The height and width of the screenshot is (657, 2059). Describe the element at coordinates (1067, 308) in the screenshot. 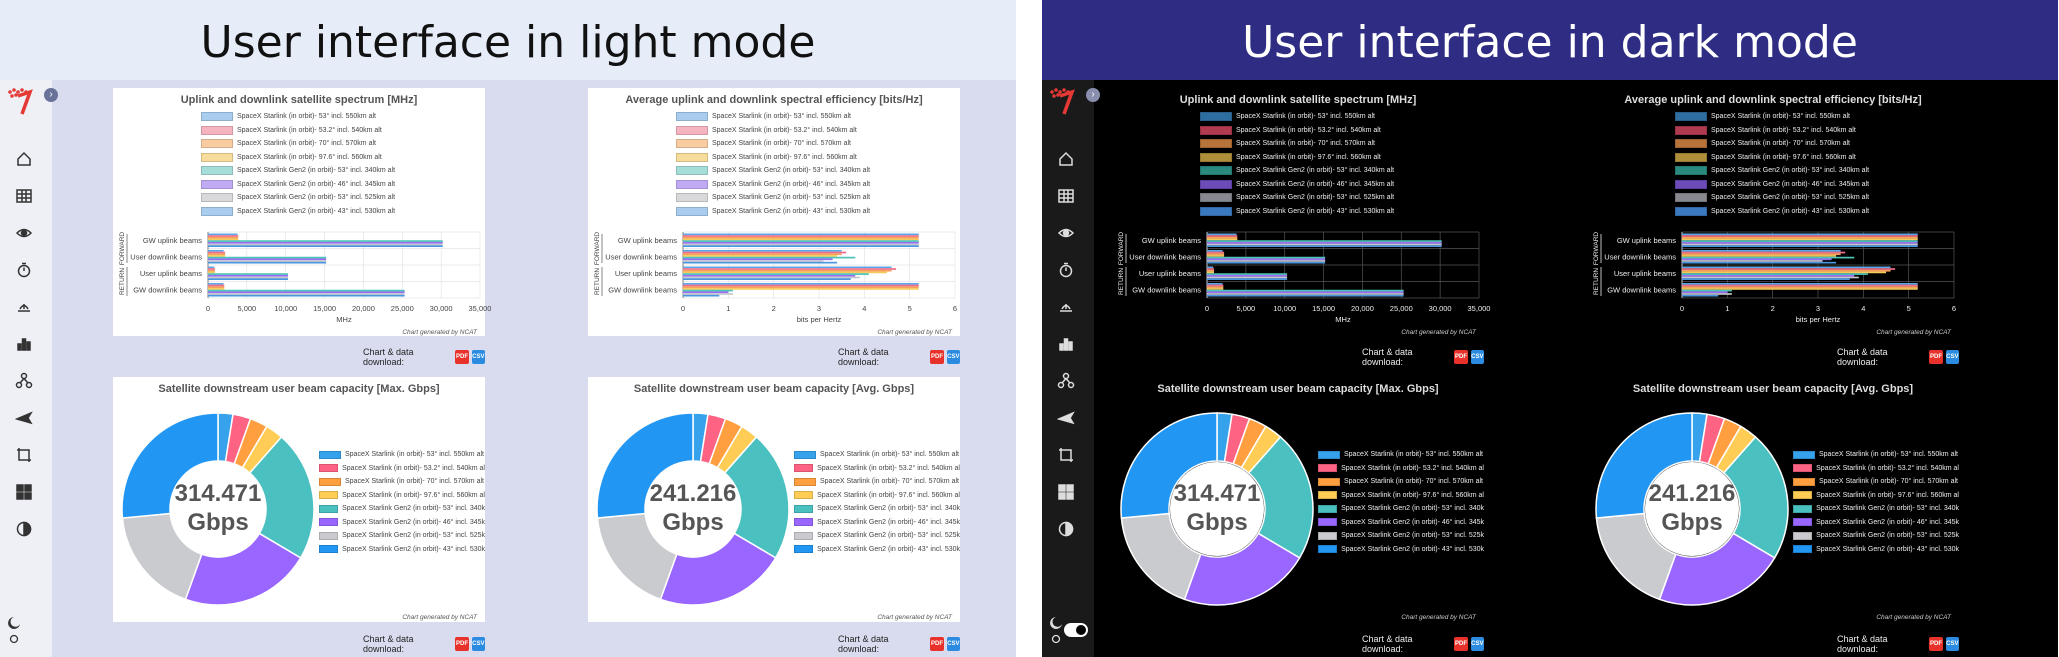

I see `satellite-dish-icon` at that location.